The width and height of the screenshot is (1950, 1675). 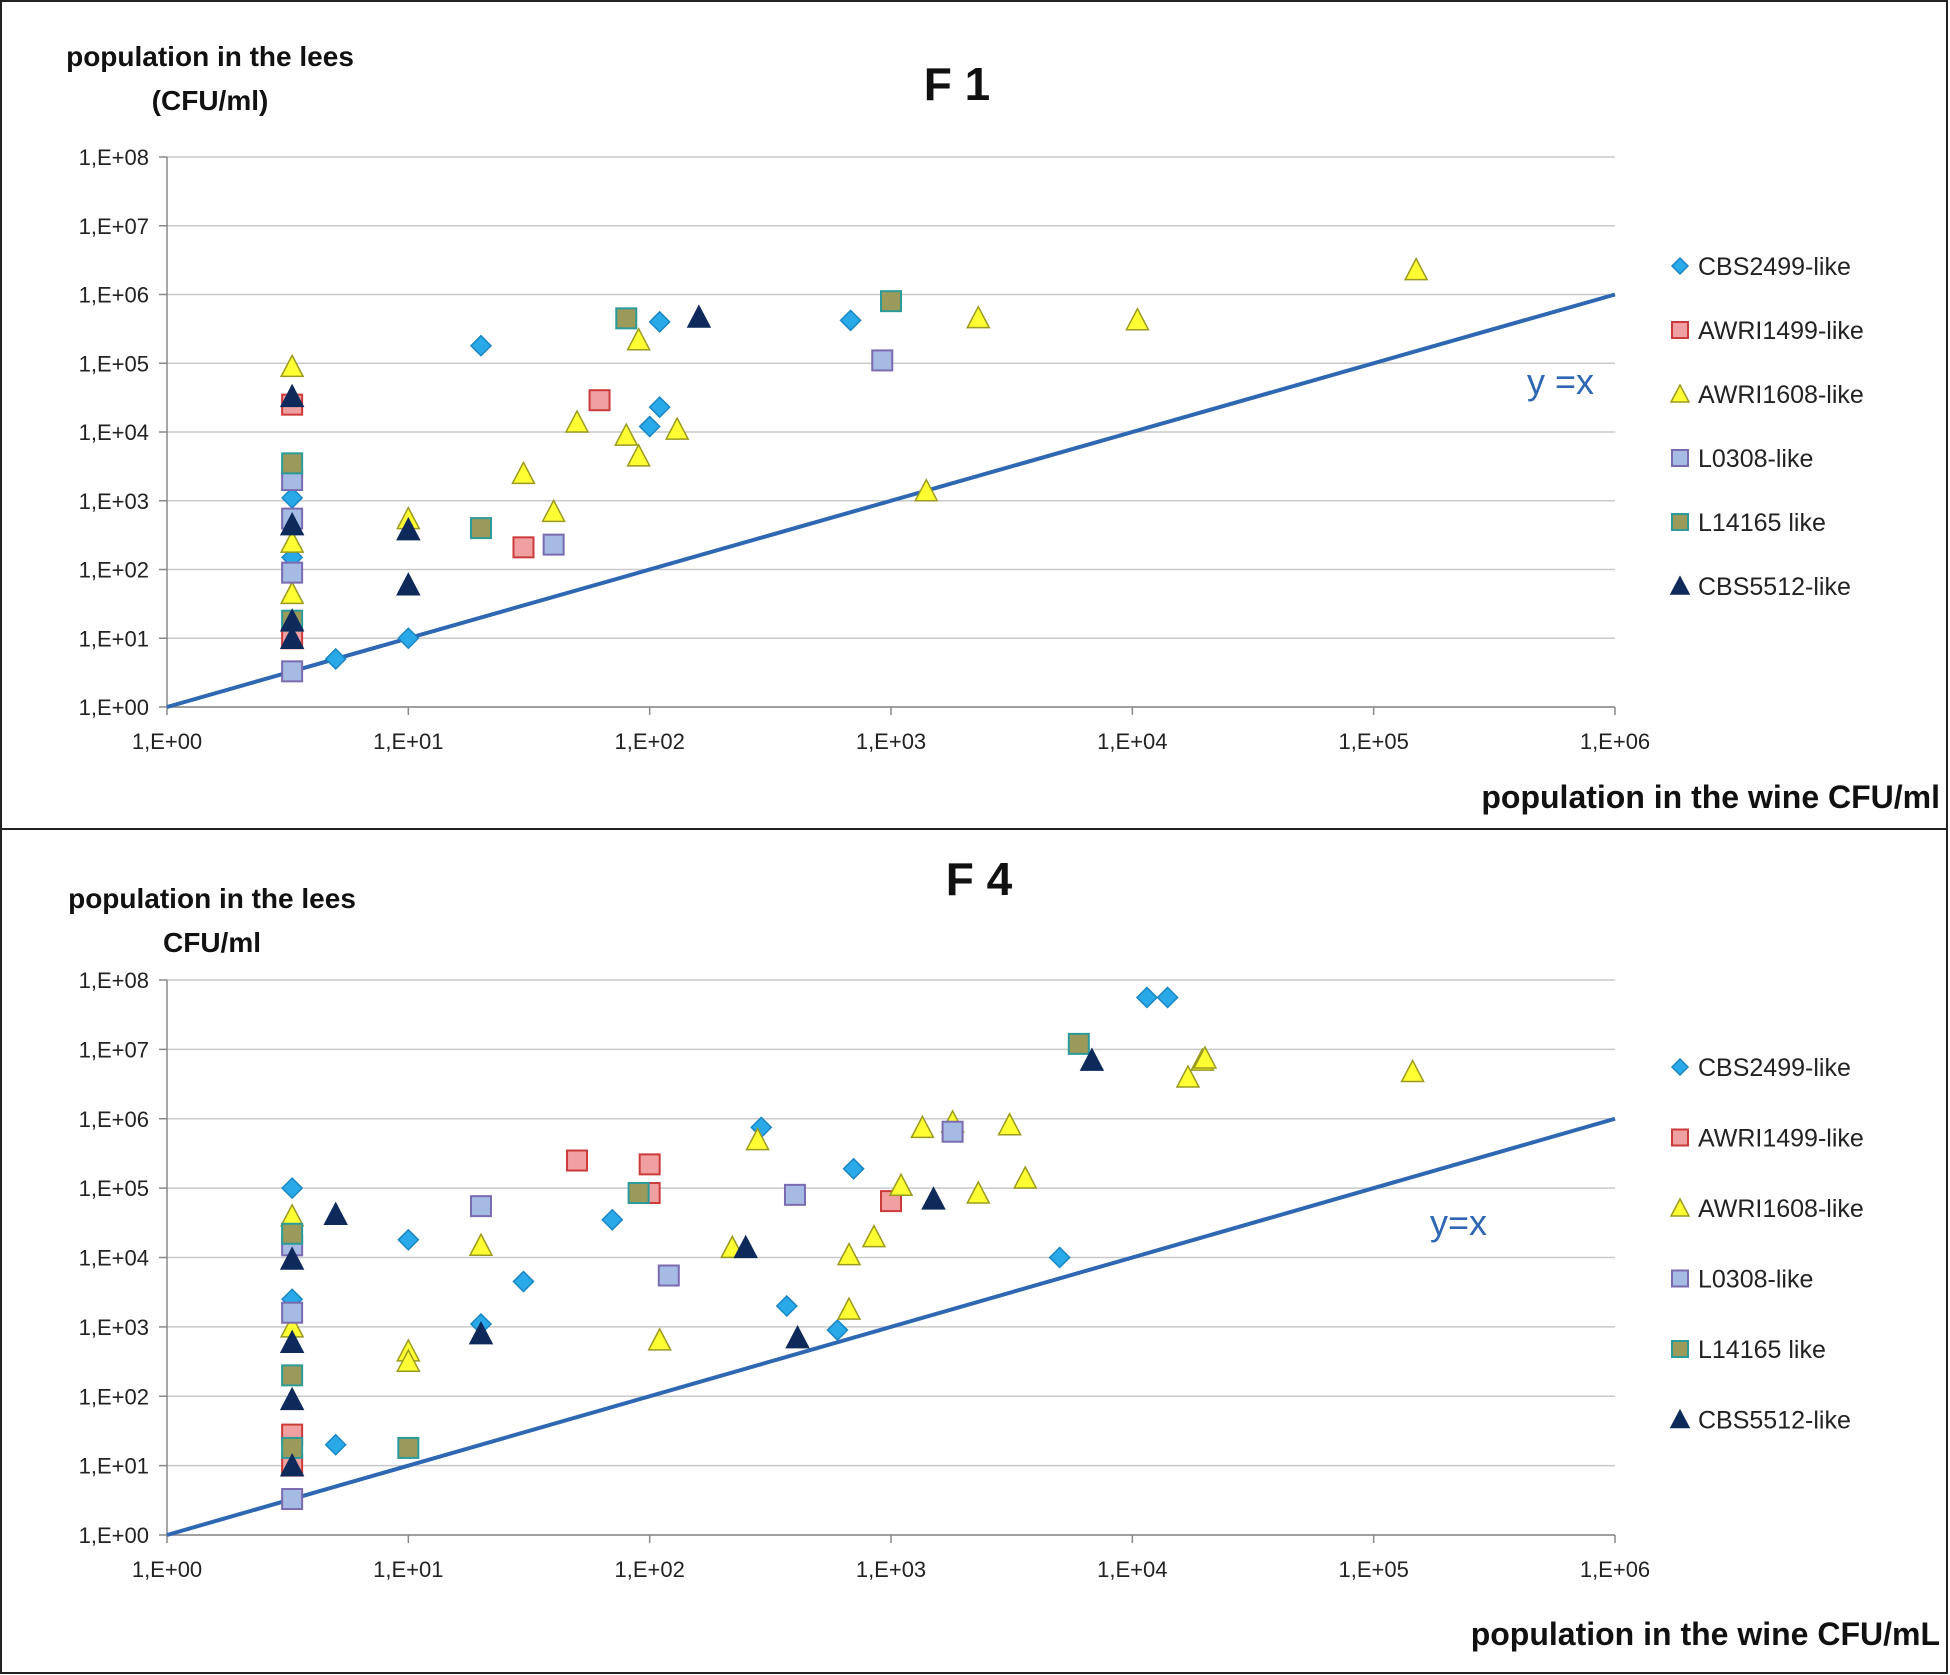 I want to click on x-axis-label: population in the wine CFU/mL, so click(x=1705, y=1634).